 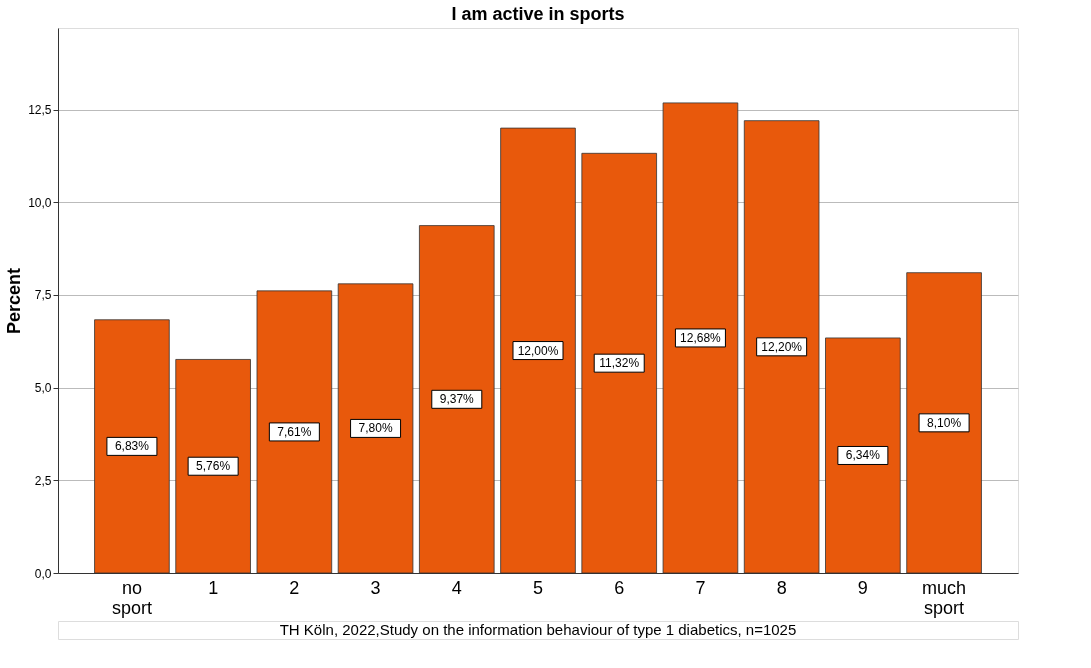 What do you see at coordinates (40, 110) in the screenshot?
I see `y-tick-label: 12,5` at bounding box center [40, 110].